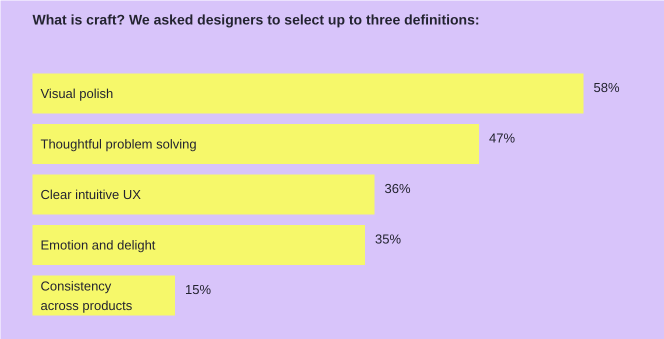 The image size is (664, 339). Describe the element at coordinates (256, 20) in the screenshot. I see `chart-title: What is craft? We asked designers to select up to three definitions:` at that location.